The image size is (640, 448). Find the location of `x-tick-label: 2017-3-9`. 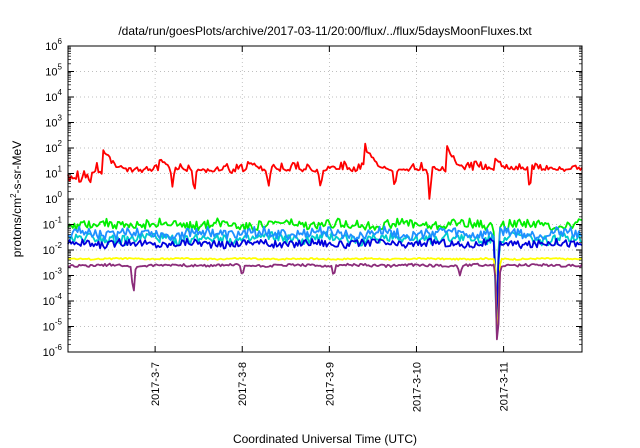

x-tick-label: 2017-3-9 is located at coordinates (330, 384).